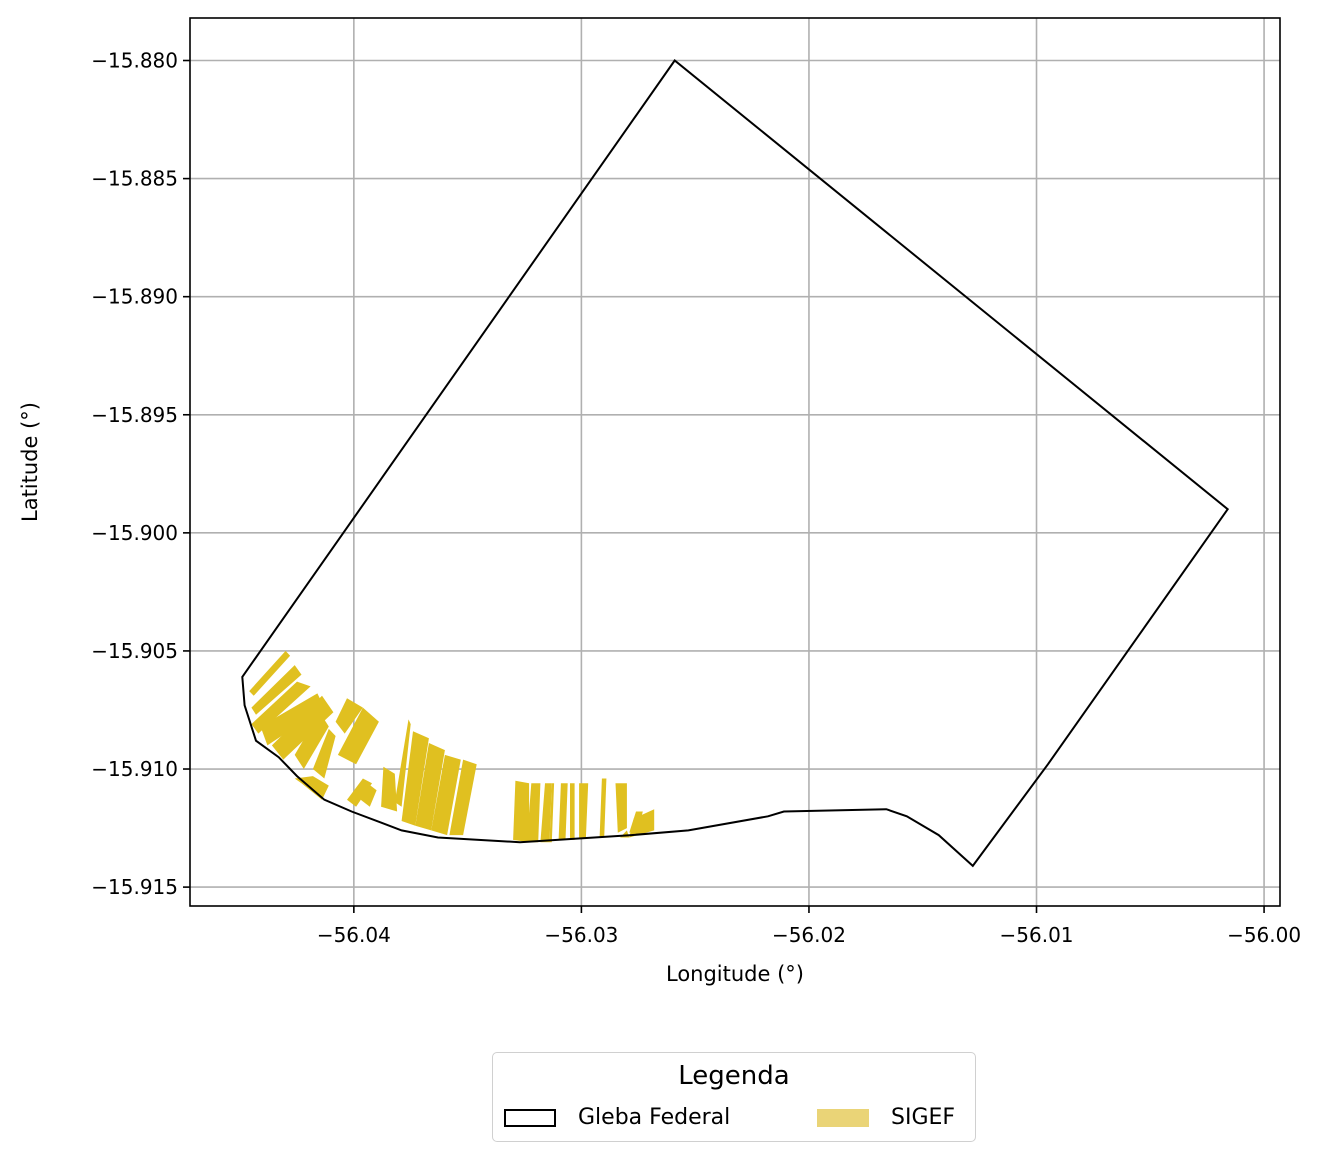  What do you see at coordinates (452, 746) in the screenshot?
I see `sigef-layer` at bounding box center [452, 746].